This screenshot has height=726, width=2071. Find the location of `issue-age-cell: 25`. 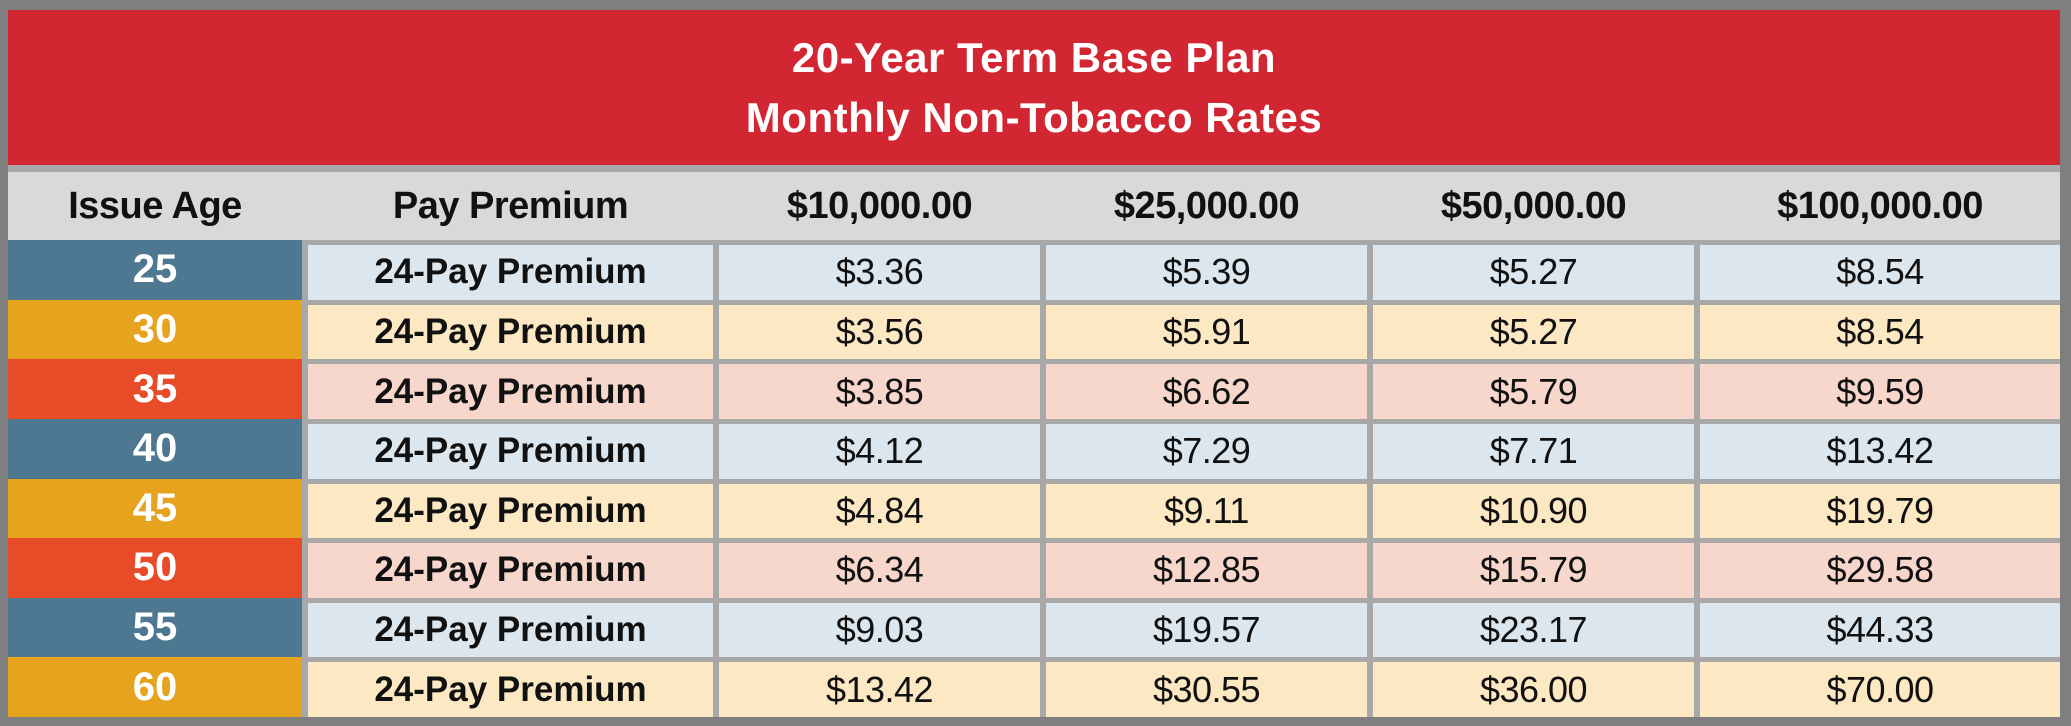

issue-age-cell: 25 is located at coordinates (155, 270).